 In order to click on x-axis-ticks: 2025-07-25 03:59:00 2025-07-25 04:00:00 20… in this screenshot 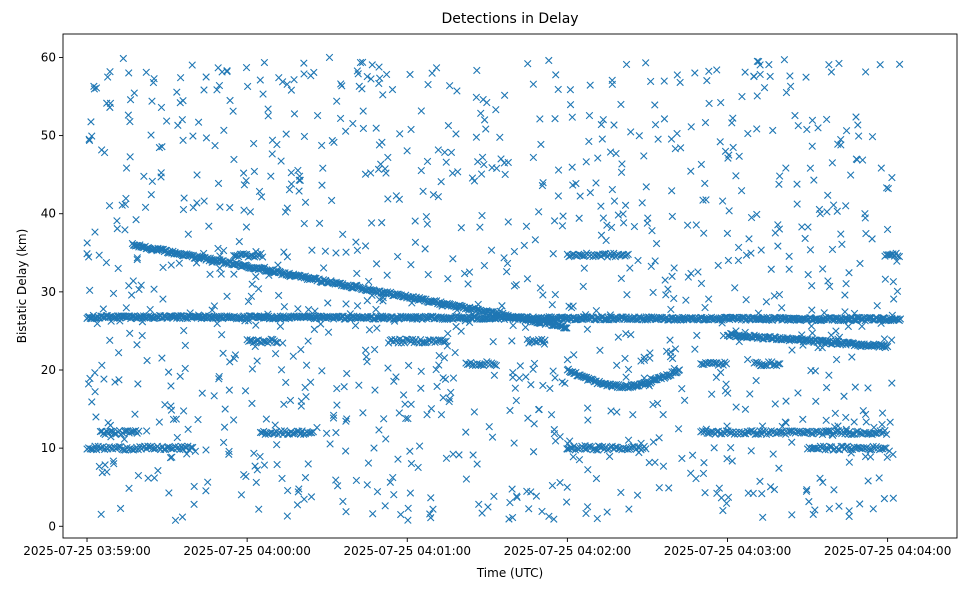, I will do `click(487, 548)`.